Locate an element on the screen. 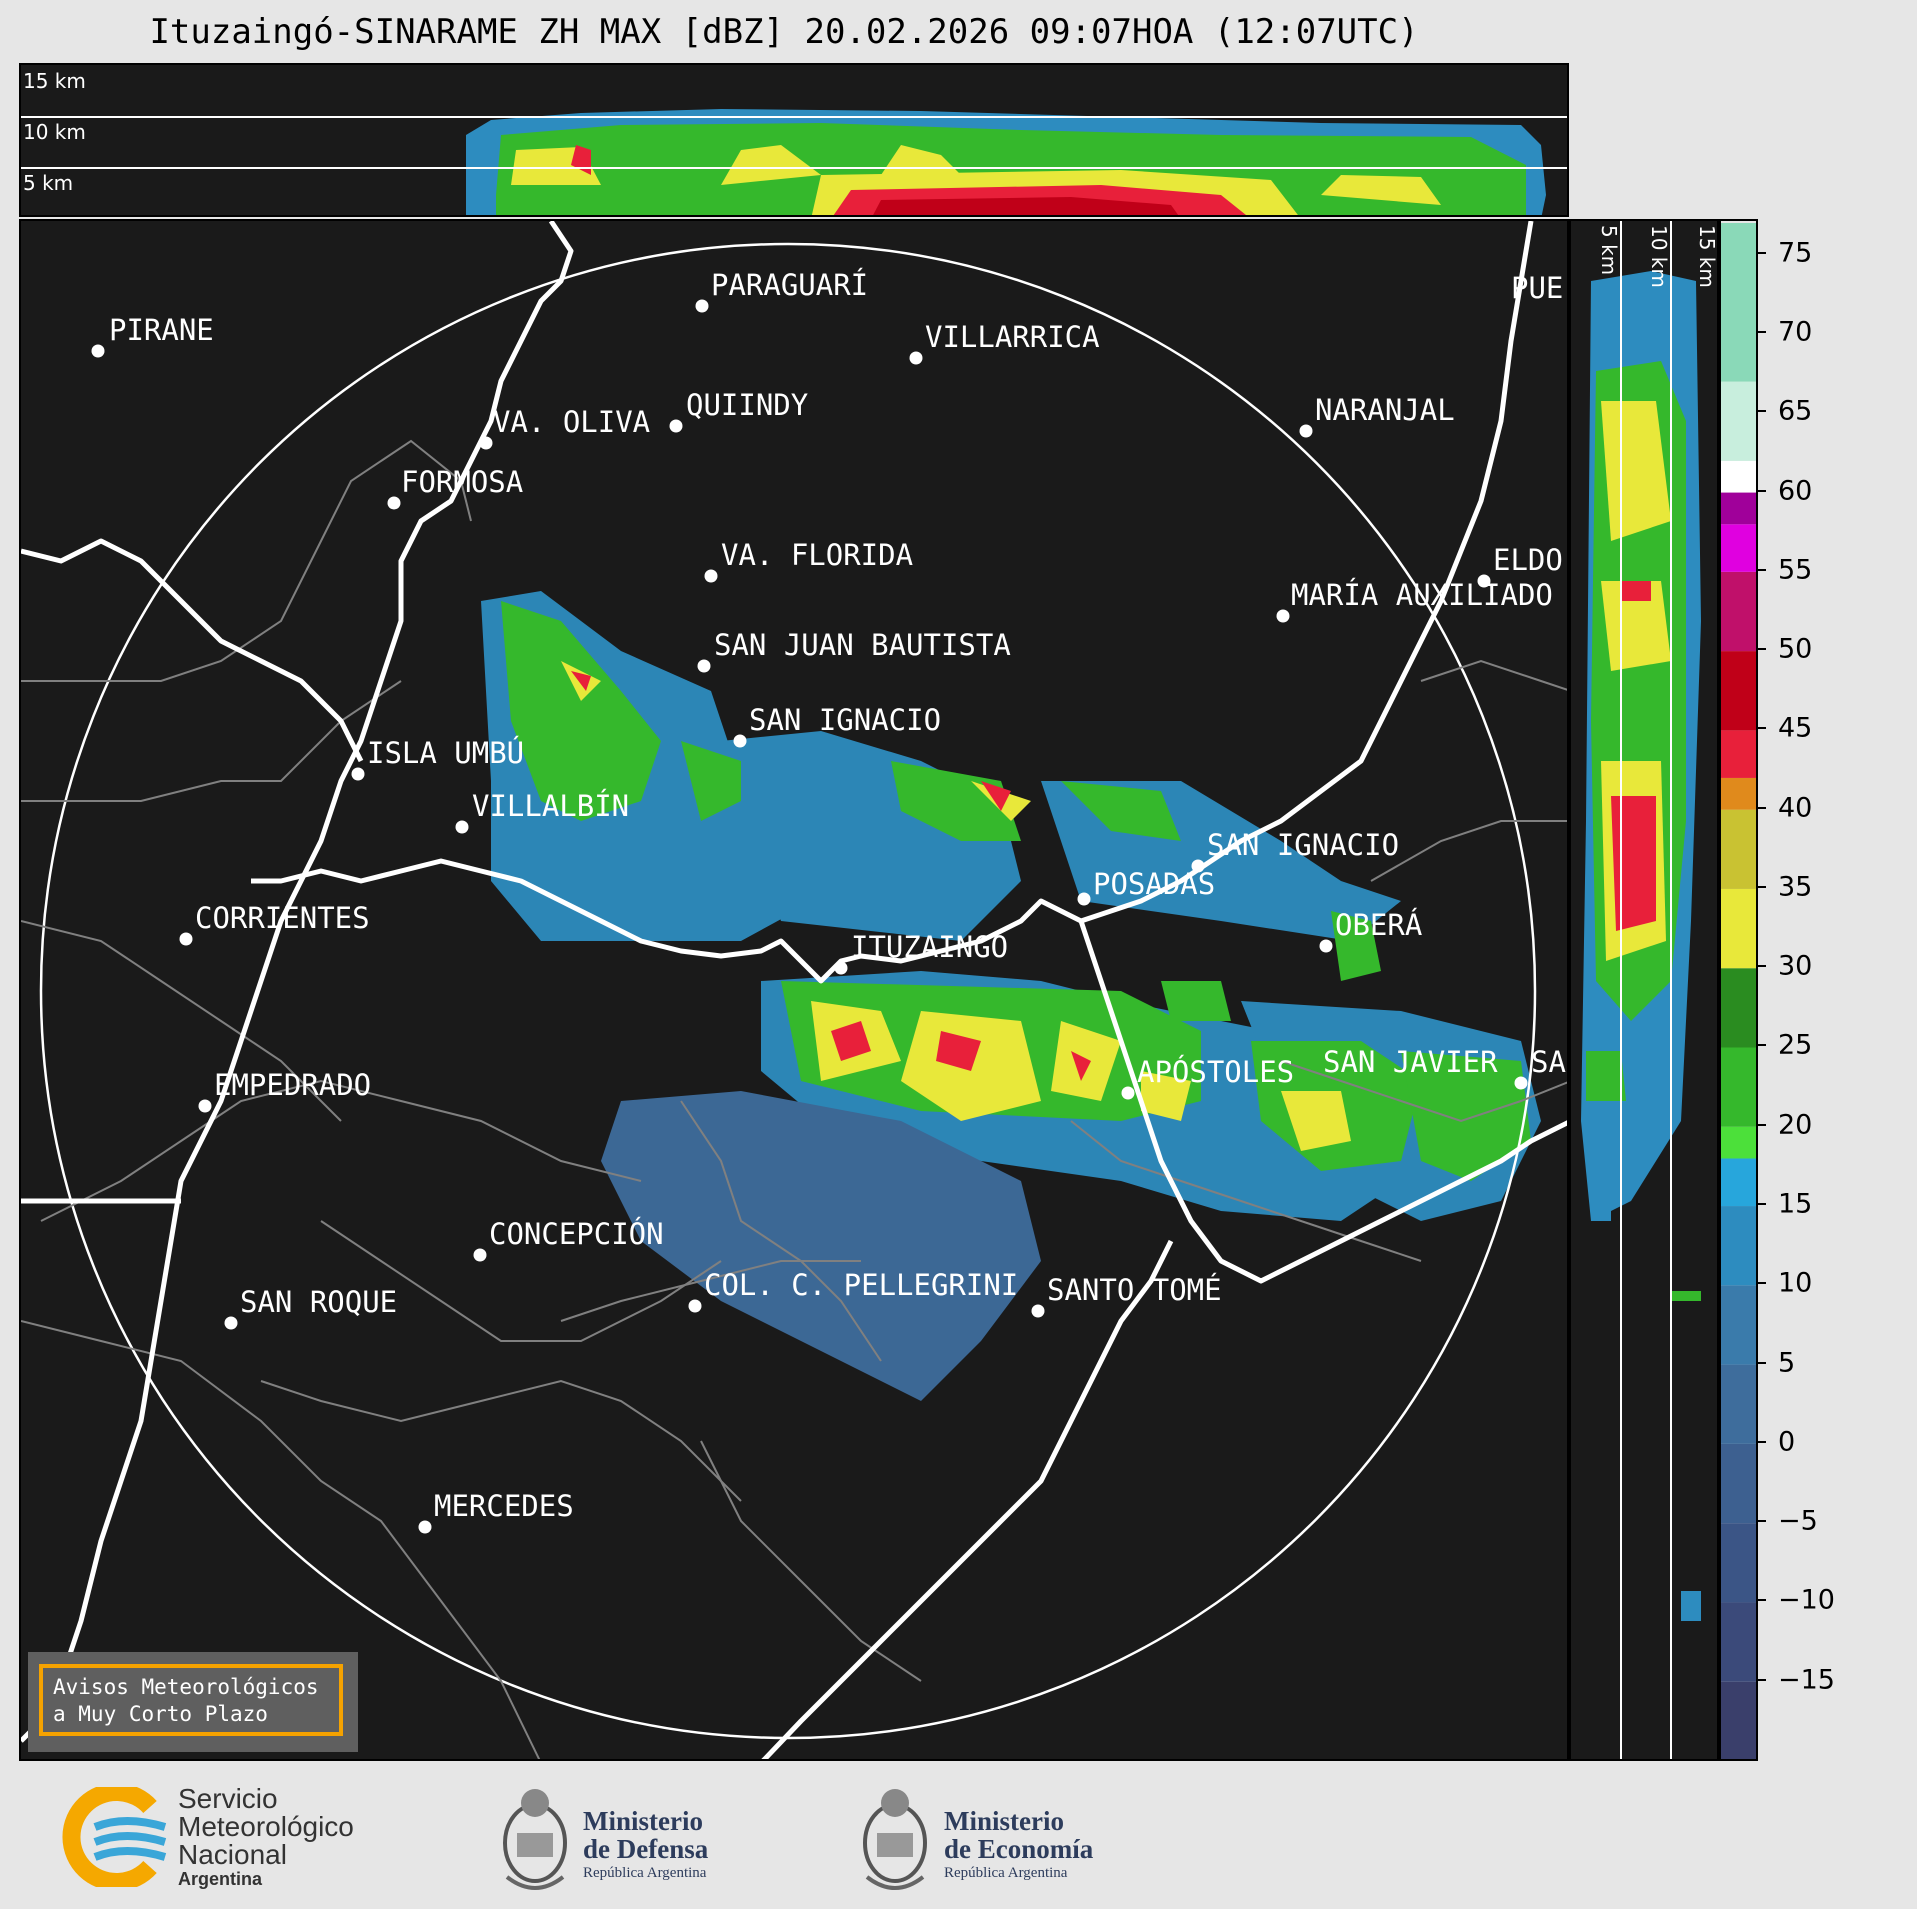 This screenshot has height=1909, width=1917. city-label-san-javier: SAN JAVIER is located at coordinates (1410, 1062).